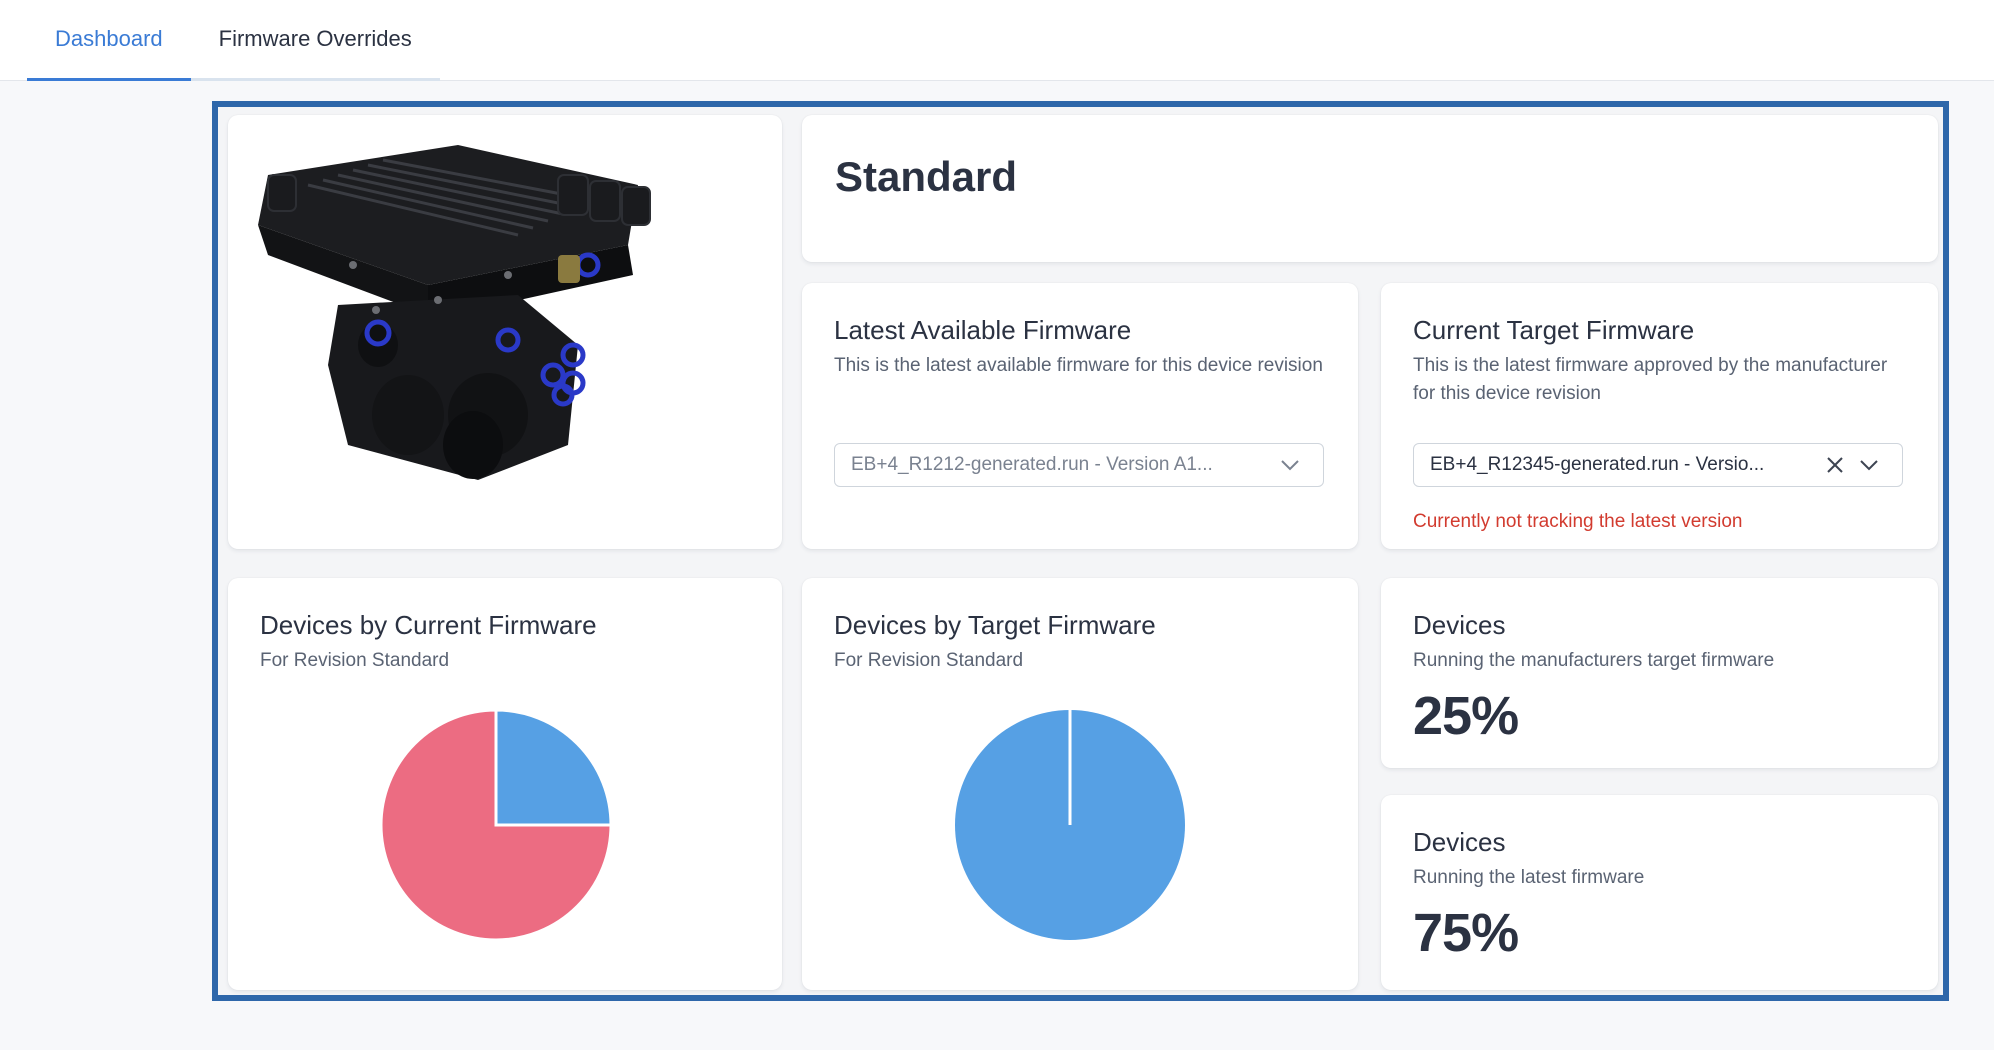 The width and height of the screenshot is (1994, 1050). What do you see at coordinates (1070, 825) in the screenshot?
I see `target-firmware-pie` at bounding box center [1070, 825].